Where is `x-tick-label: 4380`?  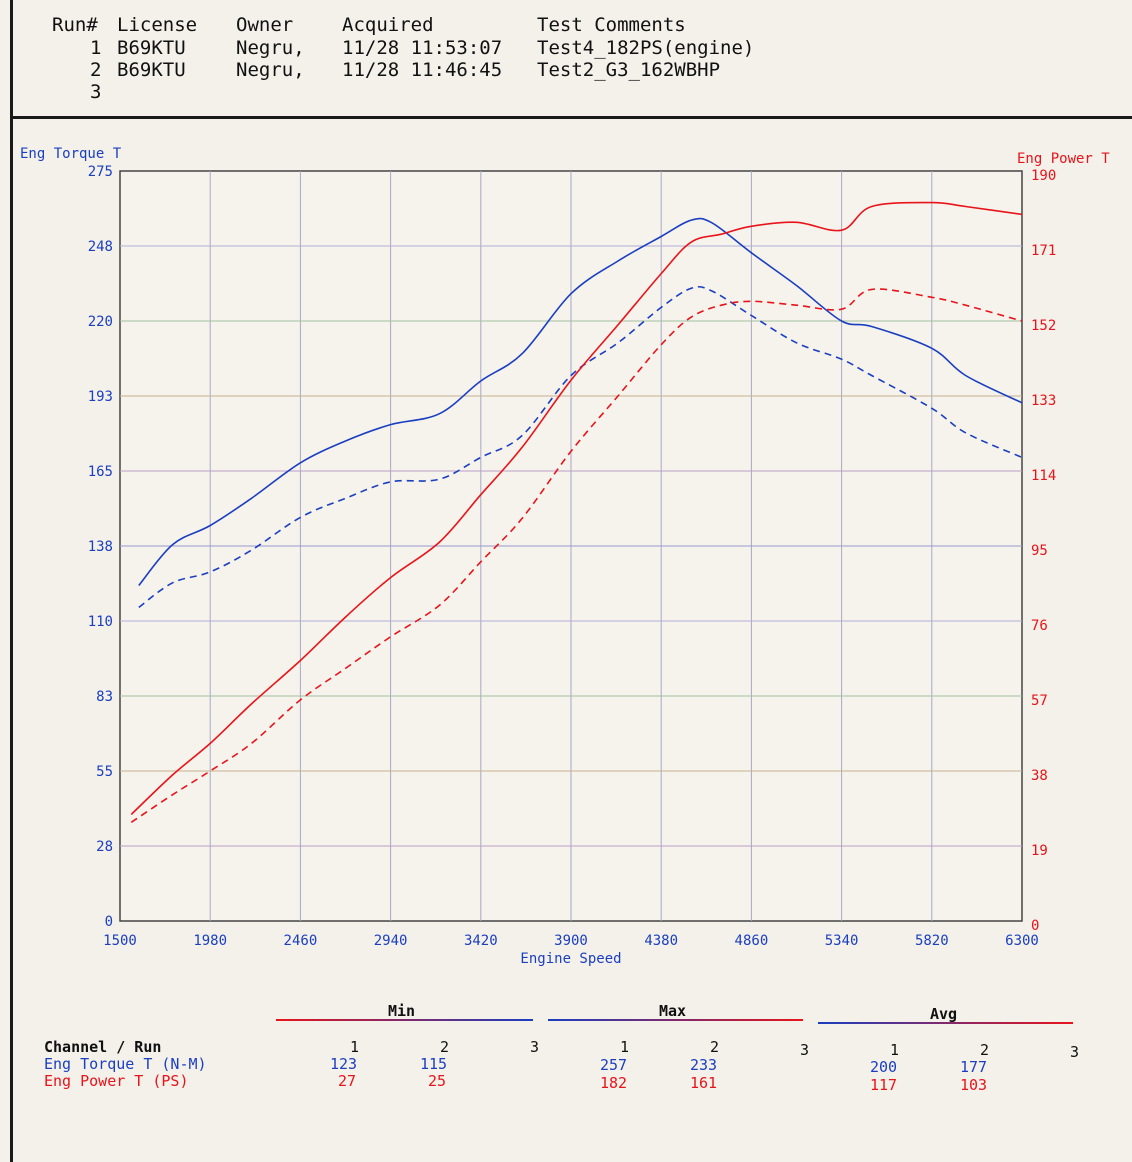
x-tick-label: 4380 is located at coordinates (661, 941).